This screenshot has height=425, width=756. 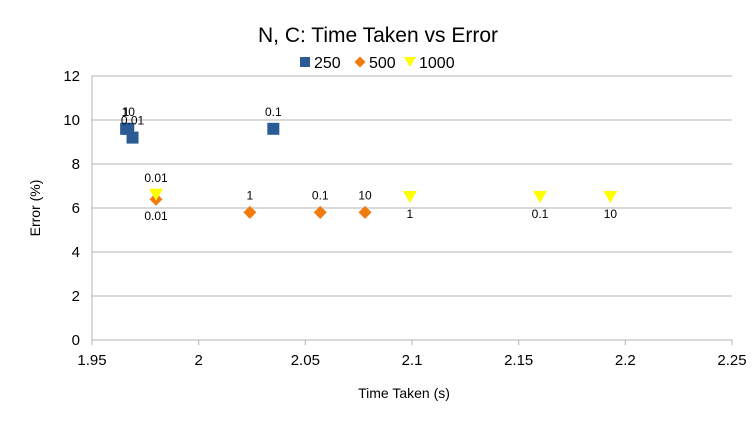 What do you see at coordinates (305, 360) in the screenshot?
I see `x-tick-label: 2.05` at bounding box center [305, 360].